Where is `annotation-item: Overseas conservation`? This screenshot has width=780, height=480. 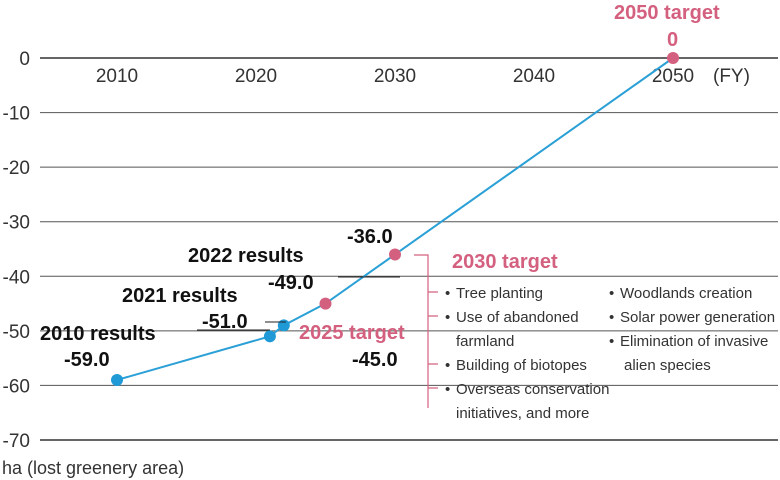
annotation-item: Overseas conservation is located at coordinates (532, 389).